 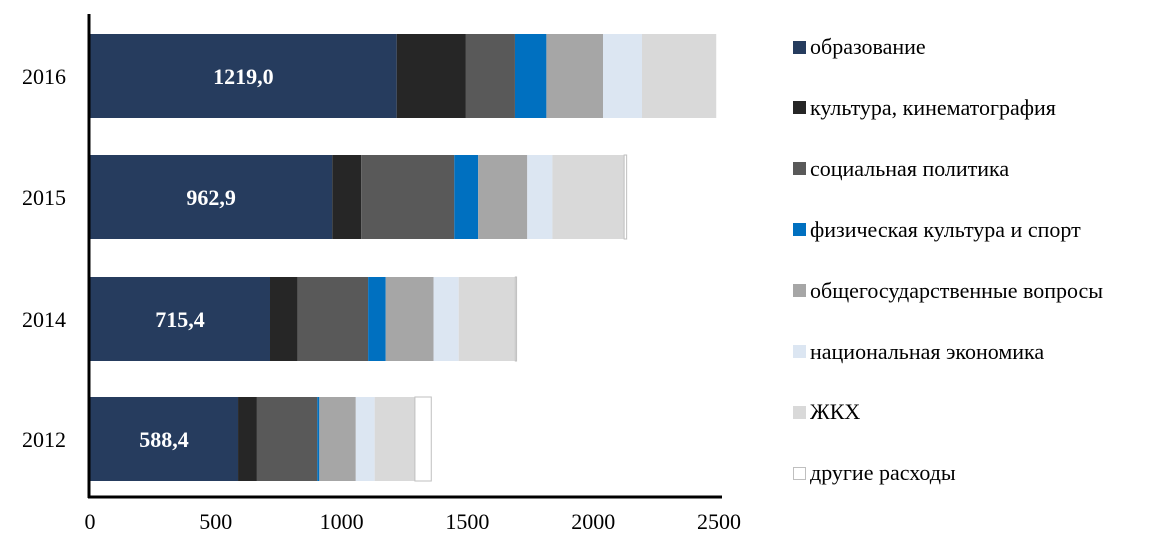 I want to click on legend-label: ЖКХ, so click(x=835, y=412).